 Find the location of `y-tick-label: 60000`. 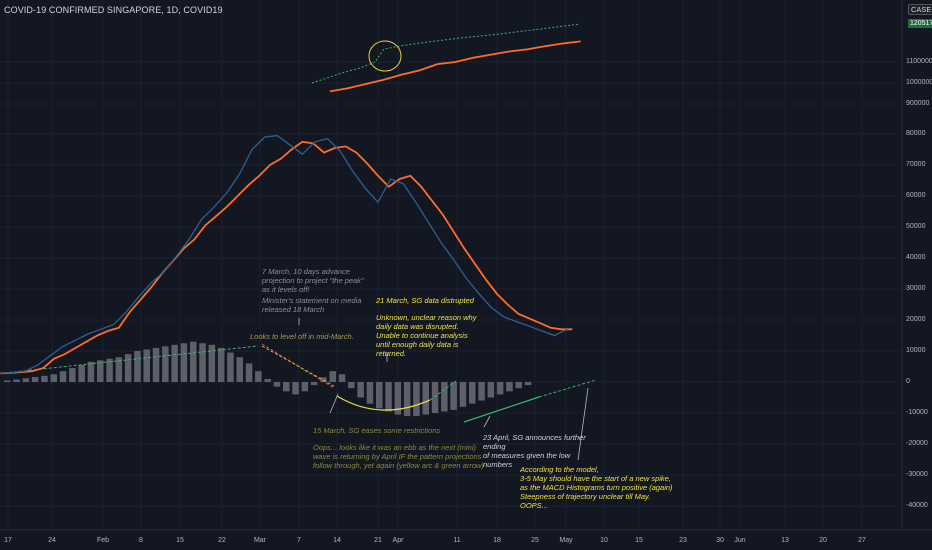

y-tick-label: 60000 is located at coordinates (916, 195).